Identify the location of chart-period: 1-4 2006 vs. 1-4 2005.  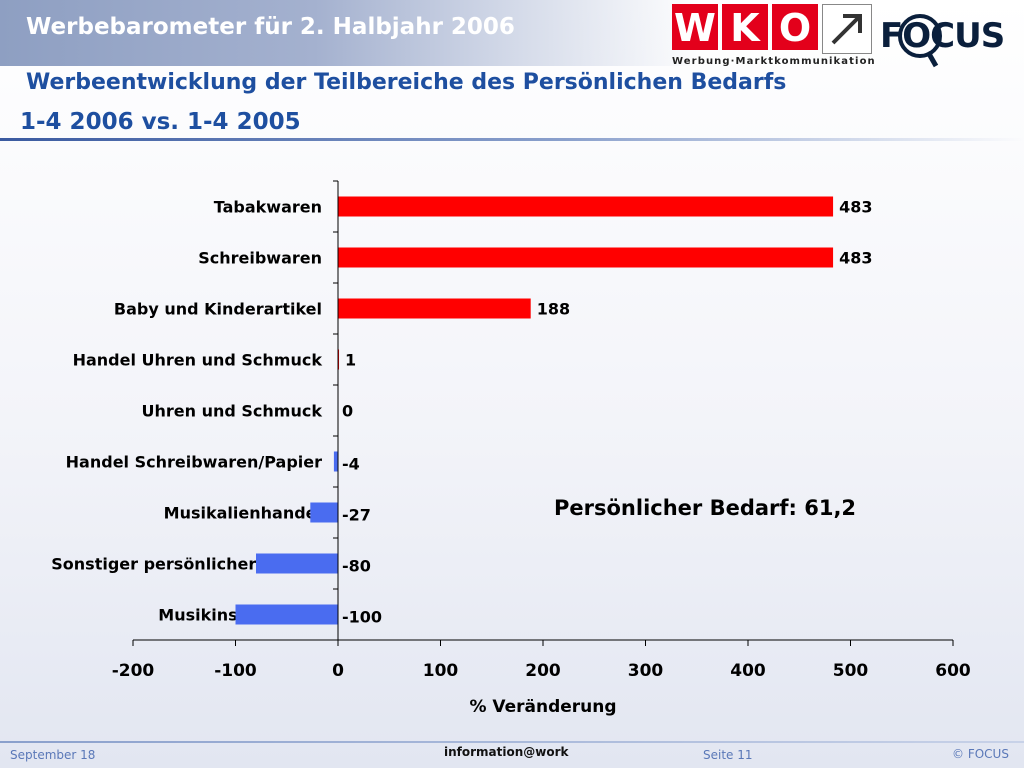
(160, 122).